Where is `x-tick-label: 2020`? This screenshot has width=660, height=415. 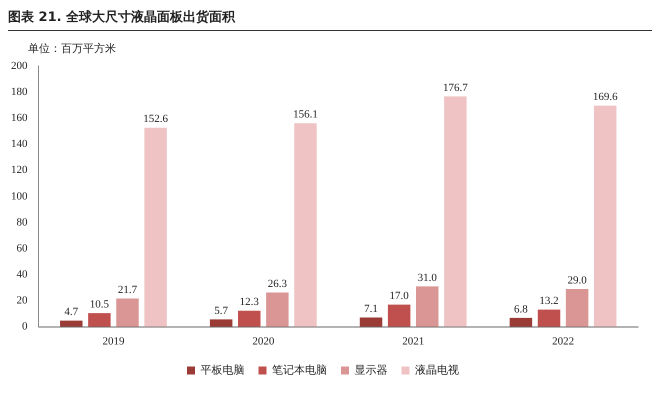
x-tick-label: 2020 is located at coordinates (263, 341).